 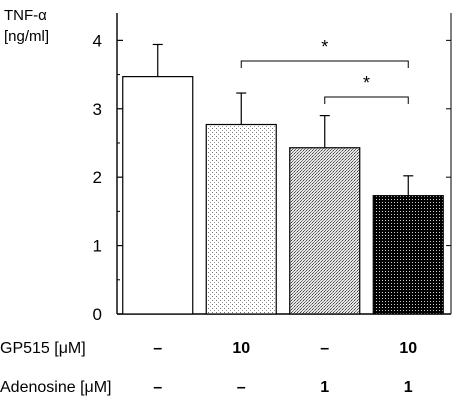 What do you see at coordinates (26, 36) in the screenshot?
I see `y-axis-label-line: [ng/ml]` at bounding box center [26, 36].